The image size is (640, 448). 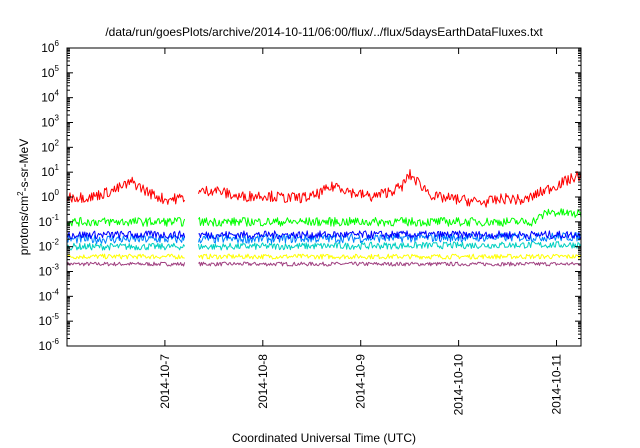 I want to click on y-tick-label: 10⁻², so click(x=49, y=246).